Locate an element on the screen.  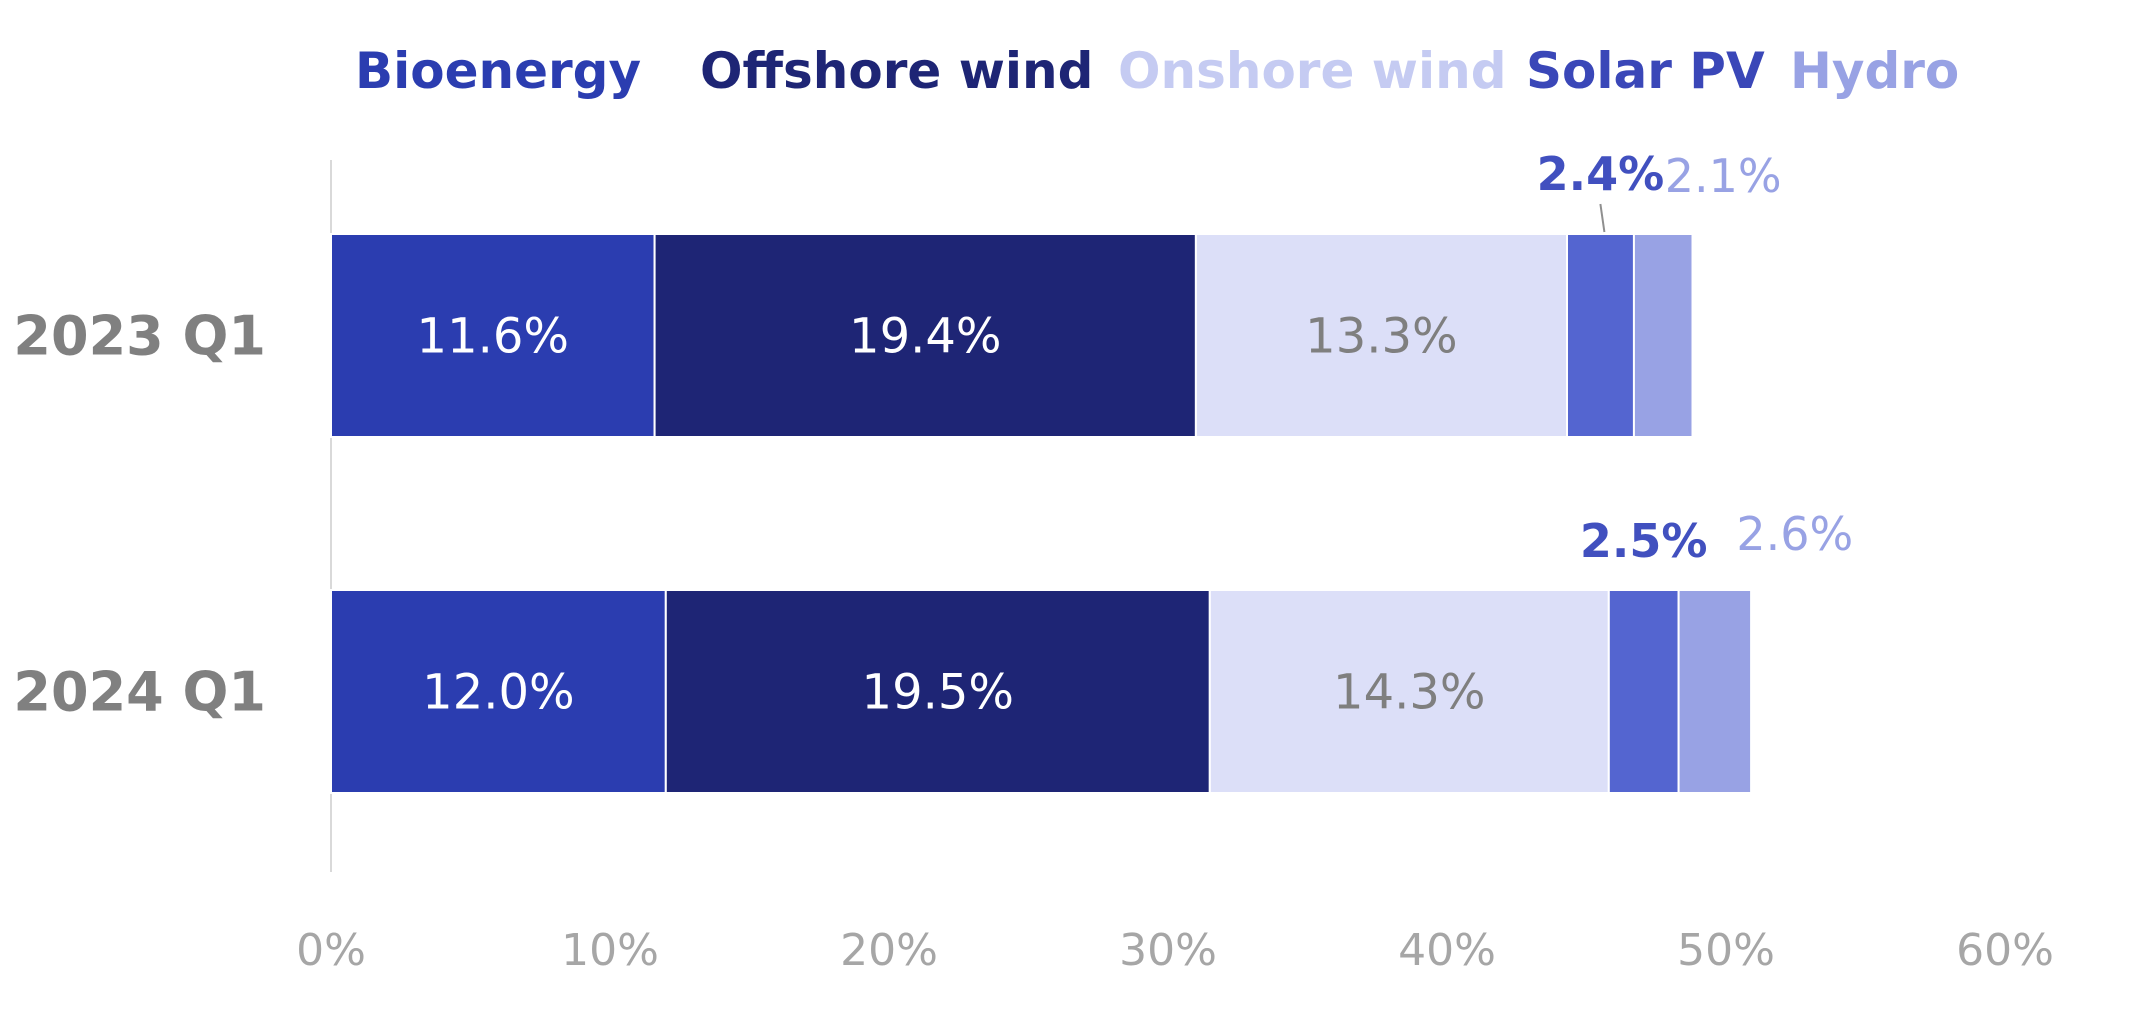
x-tick-label-40: 40% is located at coordinates (1447, 950).